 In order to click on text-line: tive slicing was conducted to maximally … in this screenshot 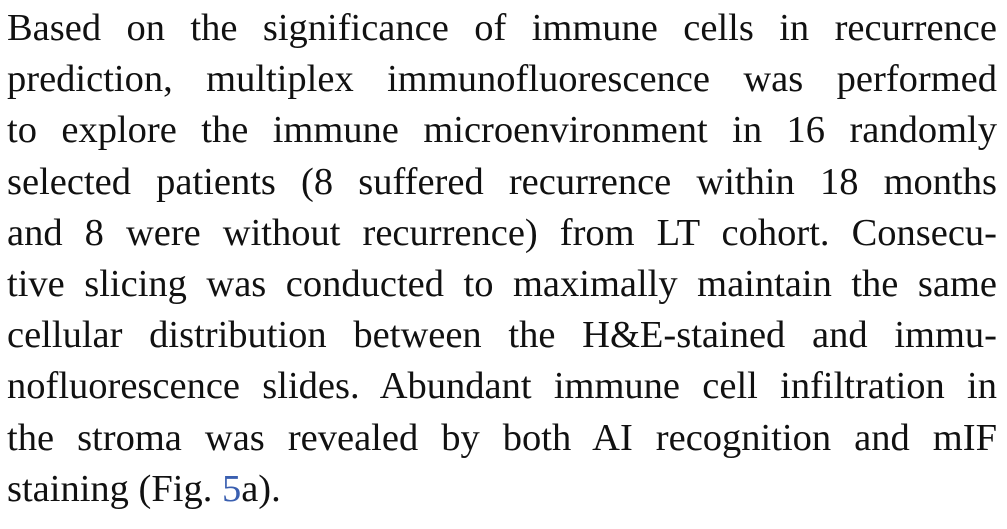, I will do `click(502, 283)`.